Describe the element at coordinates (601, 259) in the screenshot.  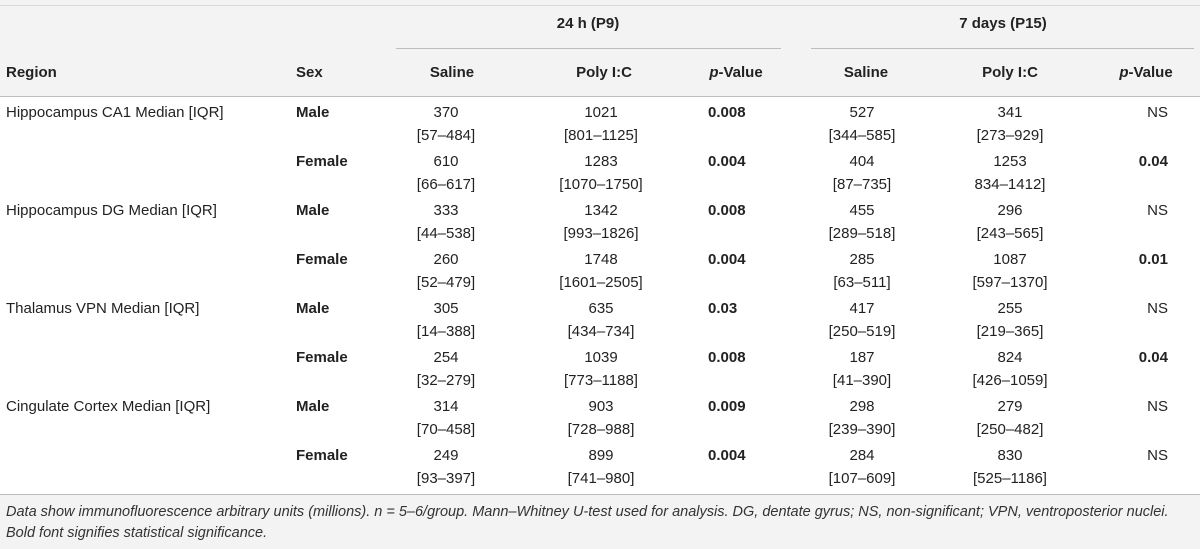
I see `median-value: 1748` at that location.